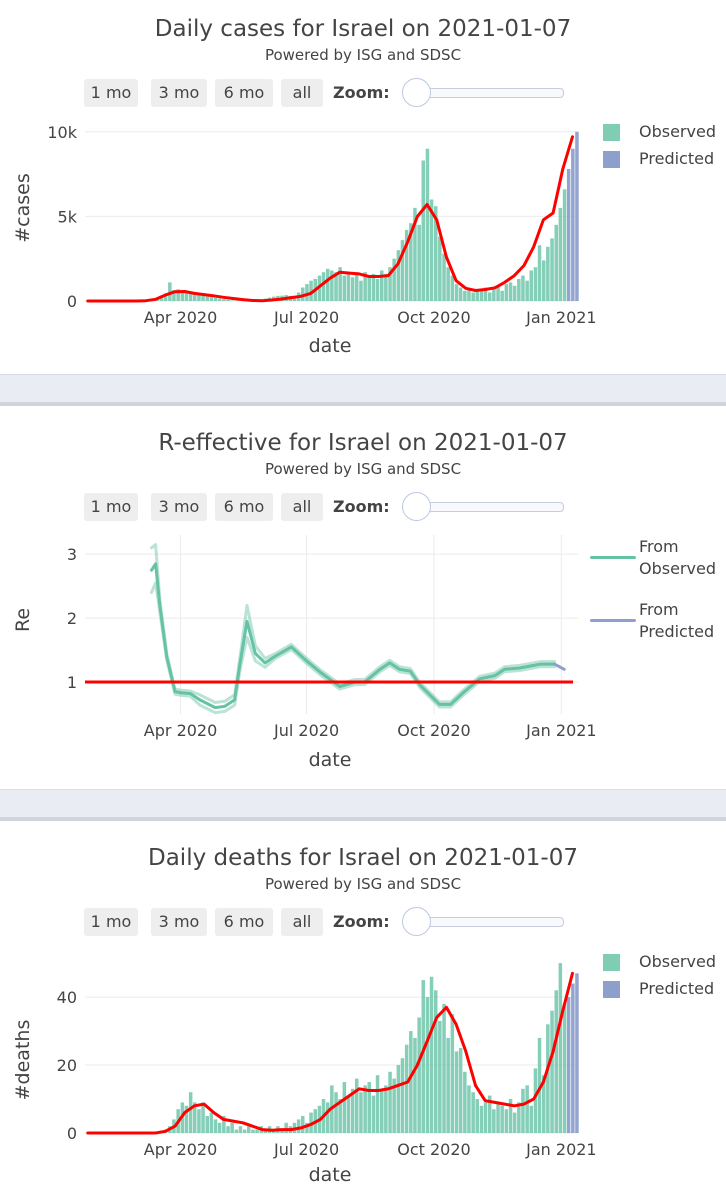  Describe the element at coordinates (23, 620) in the screenshot. I see `y-axis-title: Re` at that location.